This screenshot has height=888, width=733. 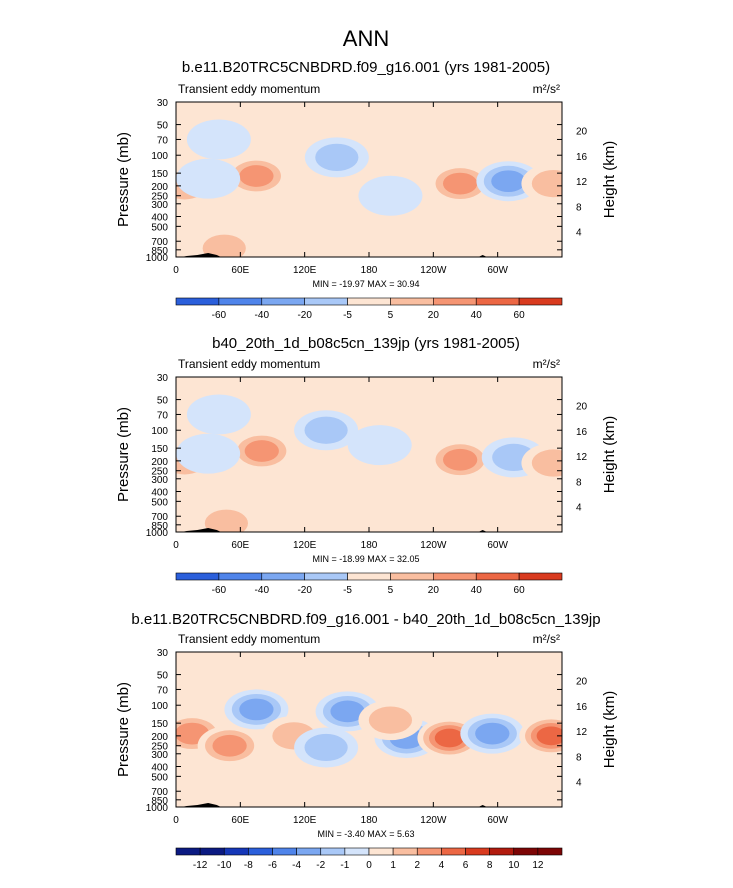 I want to click on colorbar-label: -5, so click(x=347, y=590).